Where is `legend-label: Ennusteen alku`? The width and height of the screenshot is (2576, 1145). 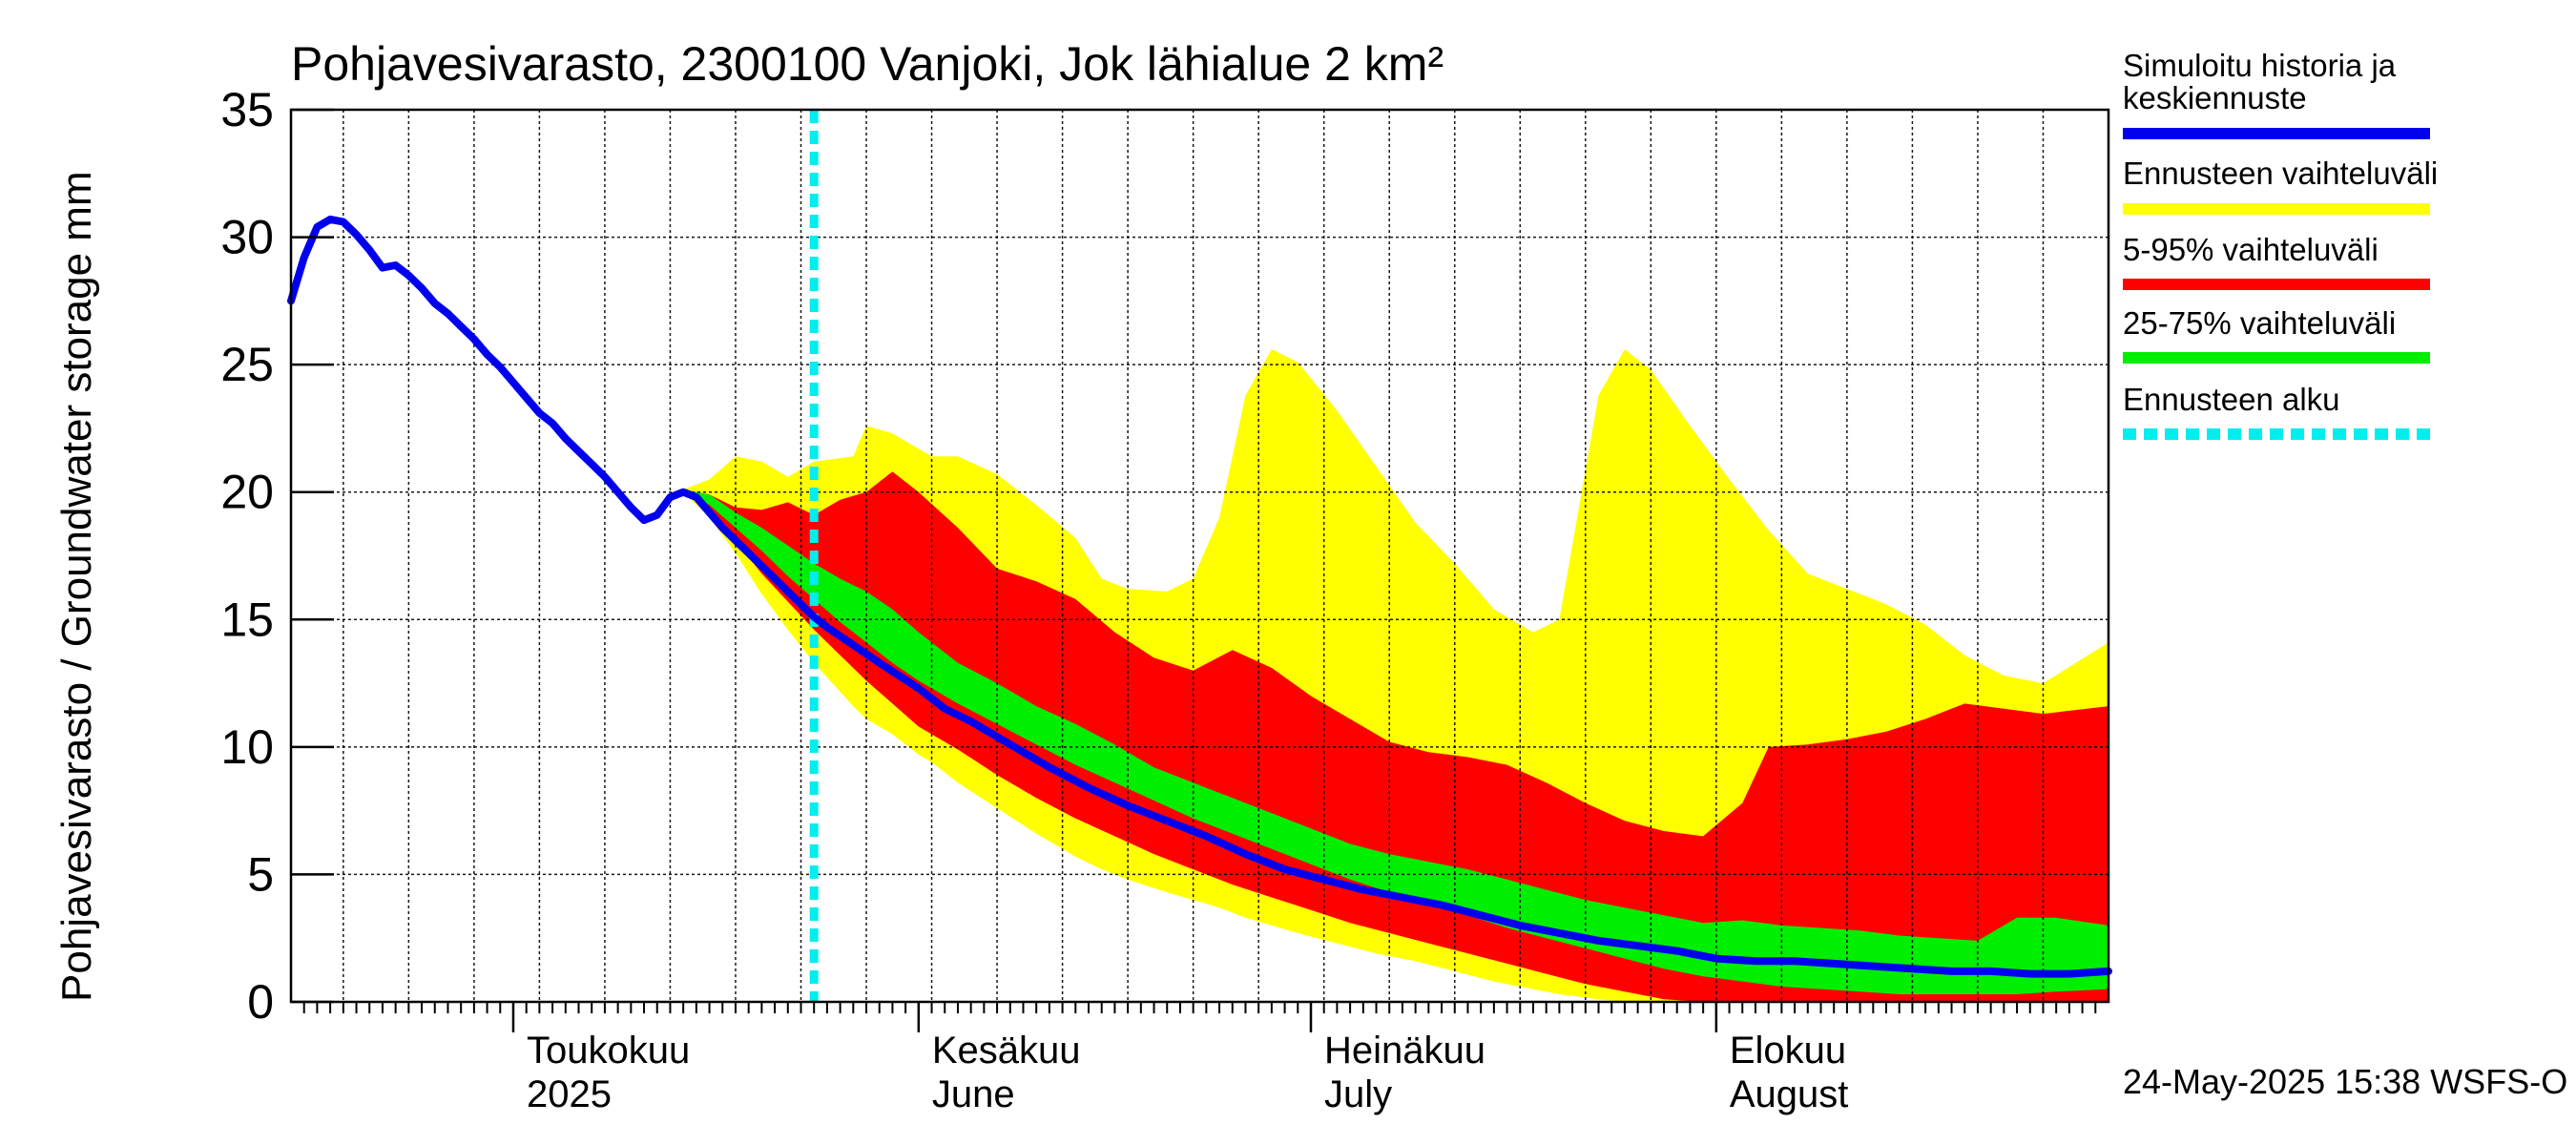 legend-label: Ennusteen alku is located at coordinates (2231, 400).